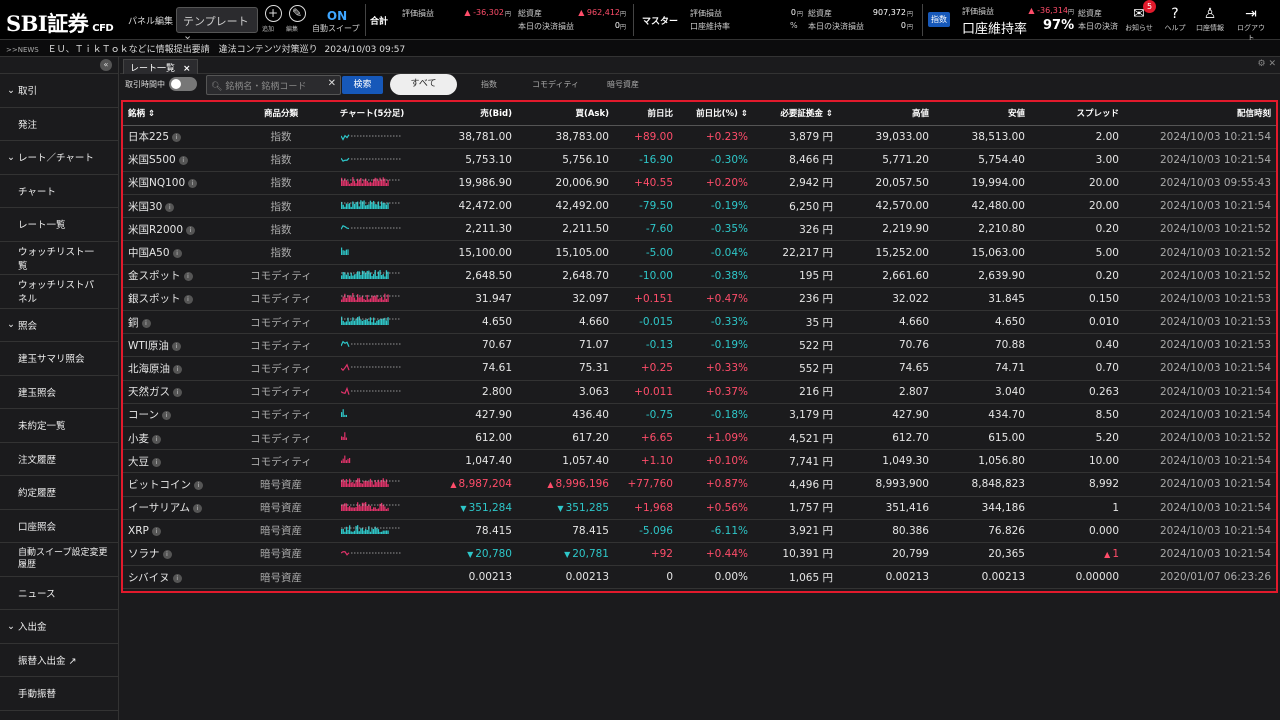  What do you see at coordinates (1200, 114) in the screenshot?
I see `column-header: 配信時刻` at bounding box center [1200, 114].